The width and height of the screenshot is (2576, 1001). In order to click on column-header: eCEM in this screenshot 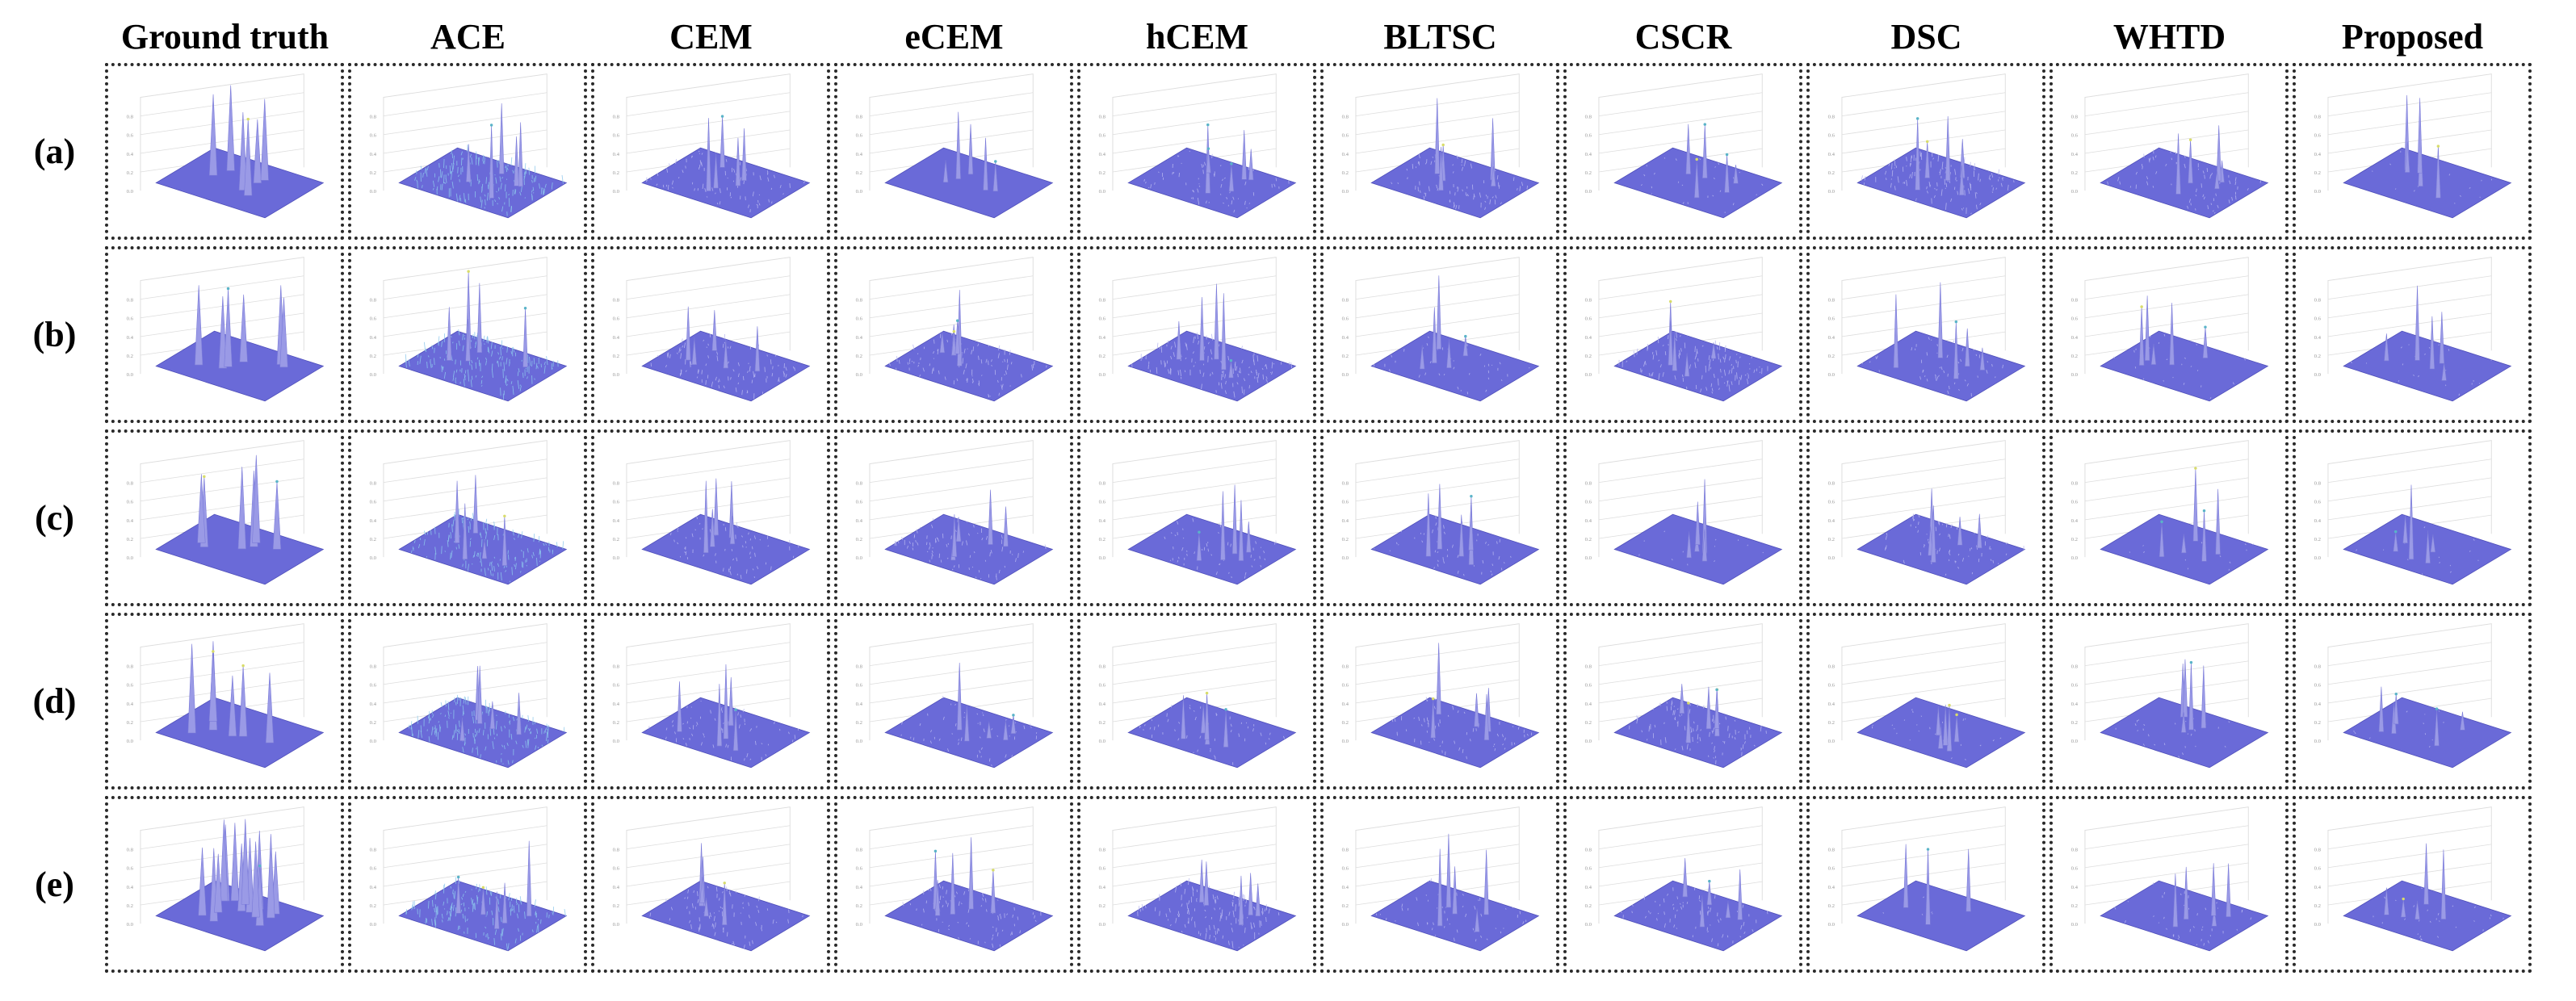, I will do `click(954, 36)`.